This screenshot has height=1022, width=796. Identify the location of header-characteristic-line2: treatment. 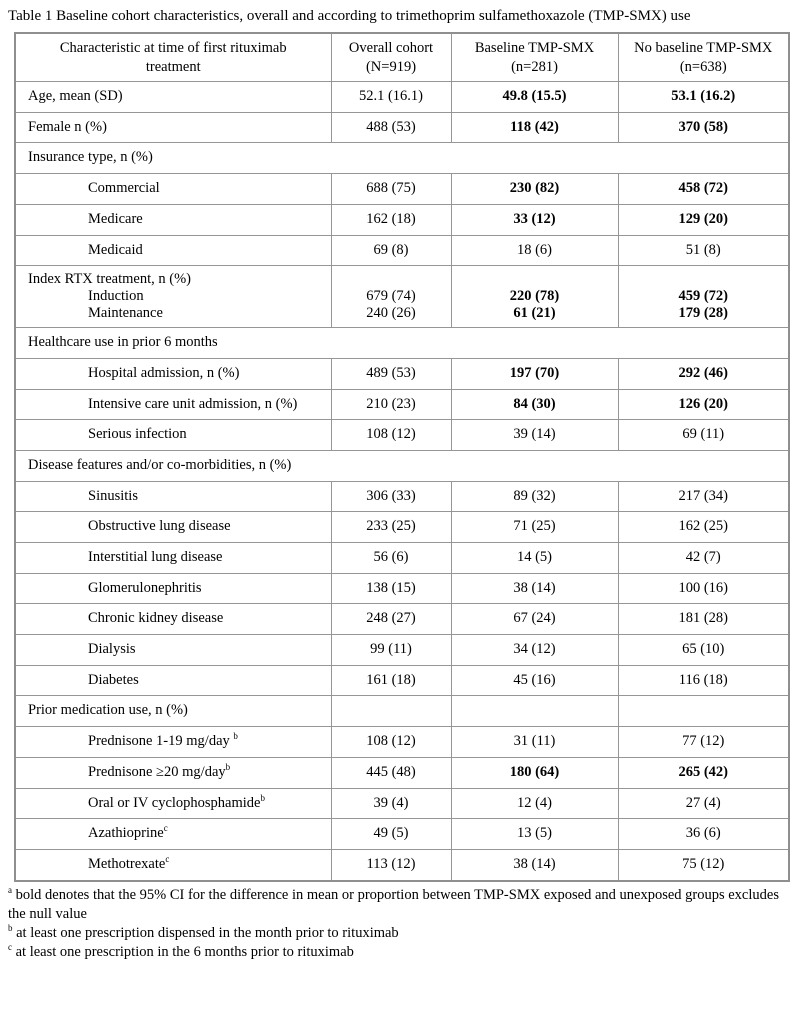
(173, 66).